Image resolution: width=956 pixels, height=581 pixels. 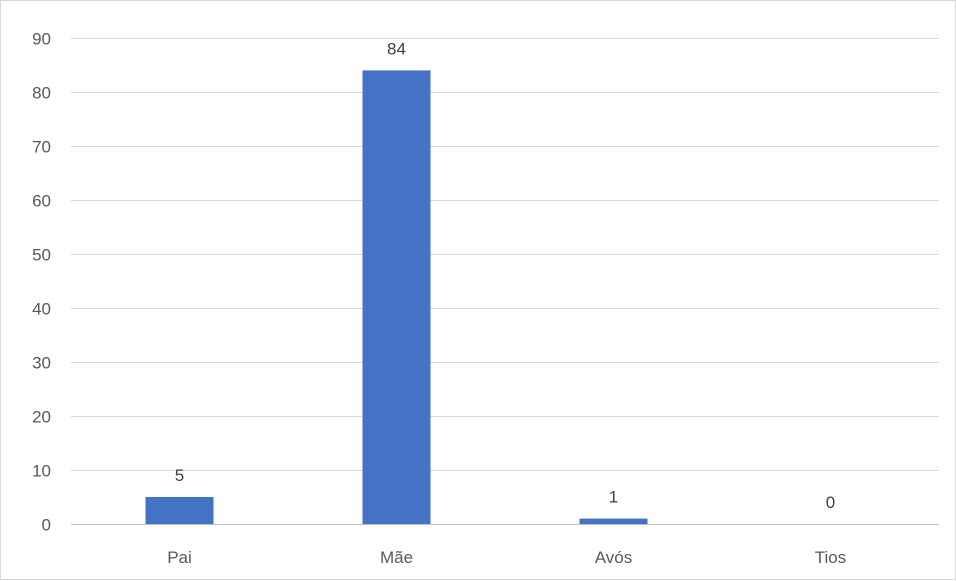 I want to click on y-tick-label-70: 70, so click(x=41, y=147).